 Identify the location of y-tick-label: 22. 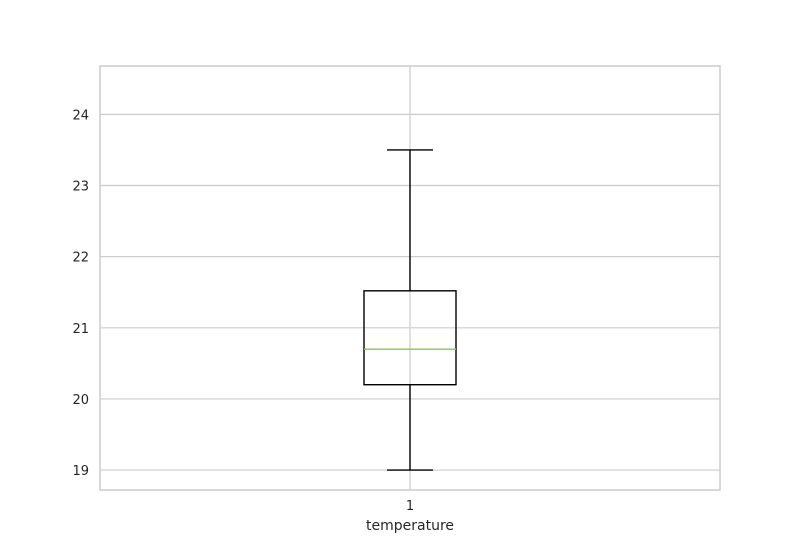
(80, 258).